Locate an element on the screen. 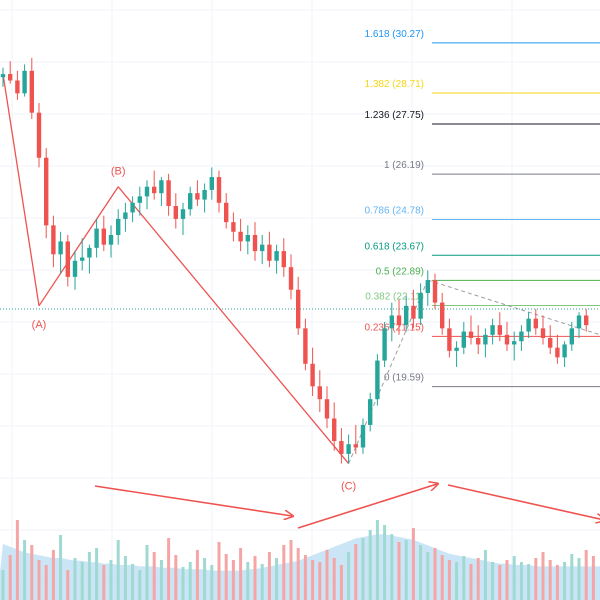 The height and width of the screenshot is (600, 600). fib-level-label: 0.382 (22.11) is located at coordinates (394, 297).